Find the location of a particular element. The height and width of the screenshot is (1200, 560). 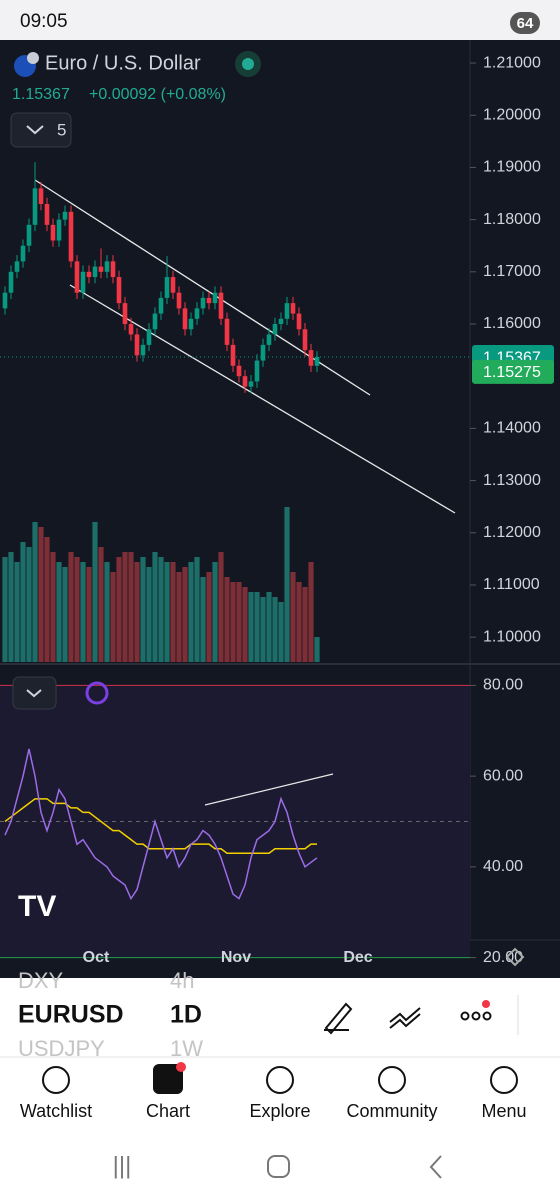

recents-button: ||| is located at coordinates (122, 1165).